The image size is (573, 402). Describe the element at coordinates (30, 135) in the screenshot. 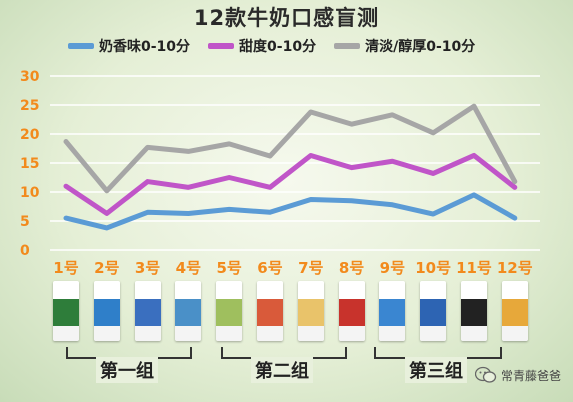

I see `y-tick-label: 20` at that location.